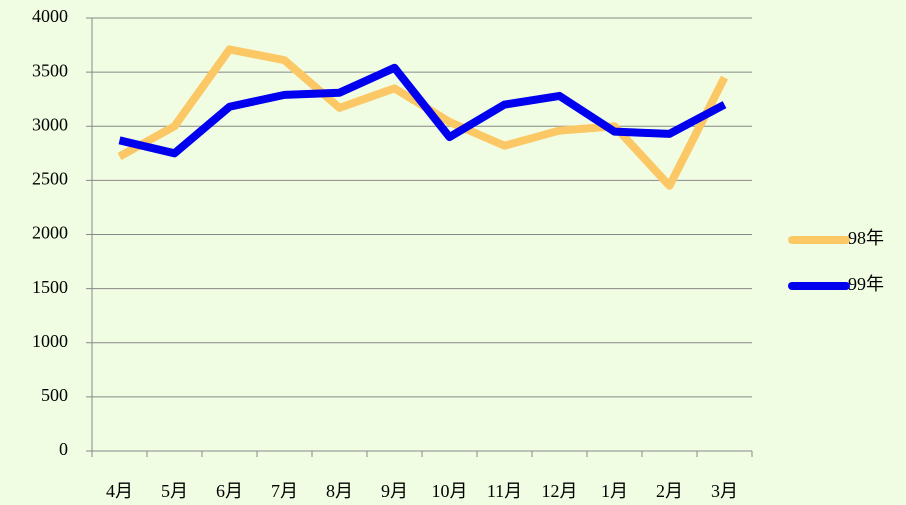 This screenshot has width=906, height=505. Describe the element at coordinates (422, 110) in the screenshot. I see `series-line` at that location.